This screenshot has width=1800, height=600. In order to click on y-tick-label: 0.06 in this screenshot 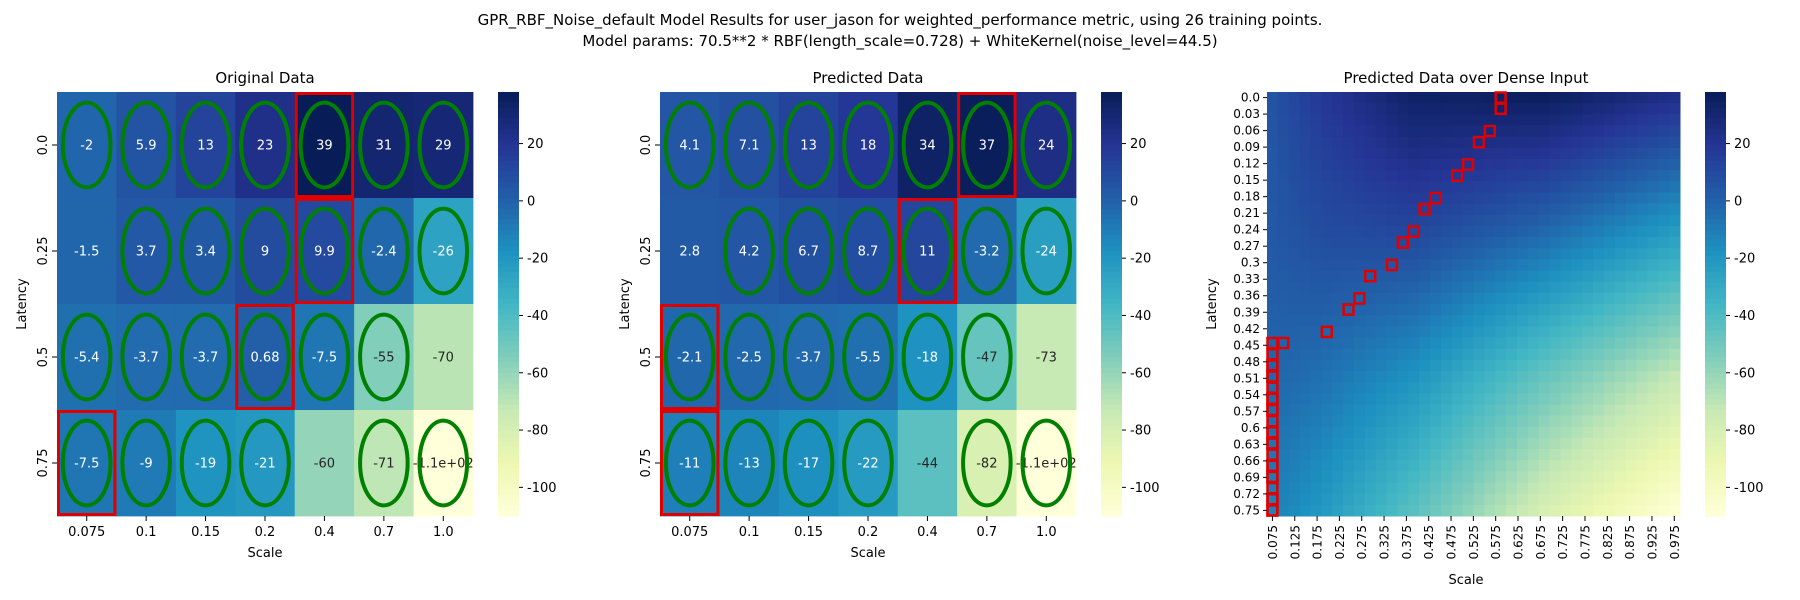, I will do `click(1246, 131)`.